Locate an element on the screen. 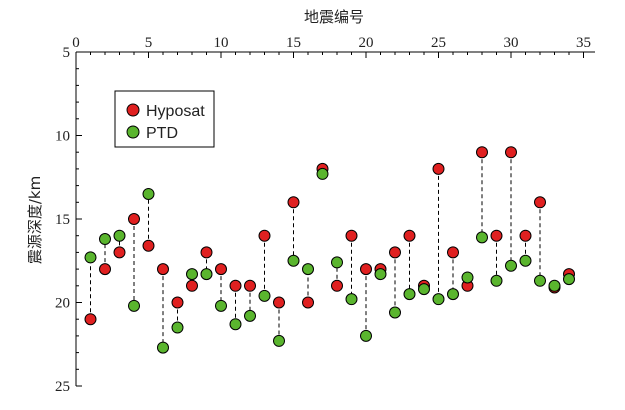  legend-marker-ptd is located at coordinates (133, 132).